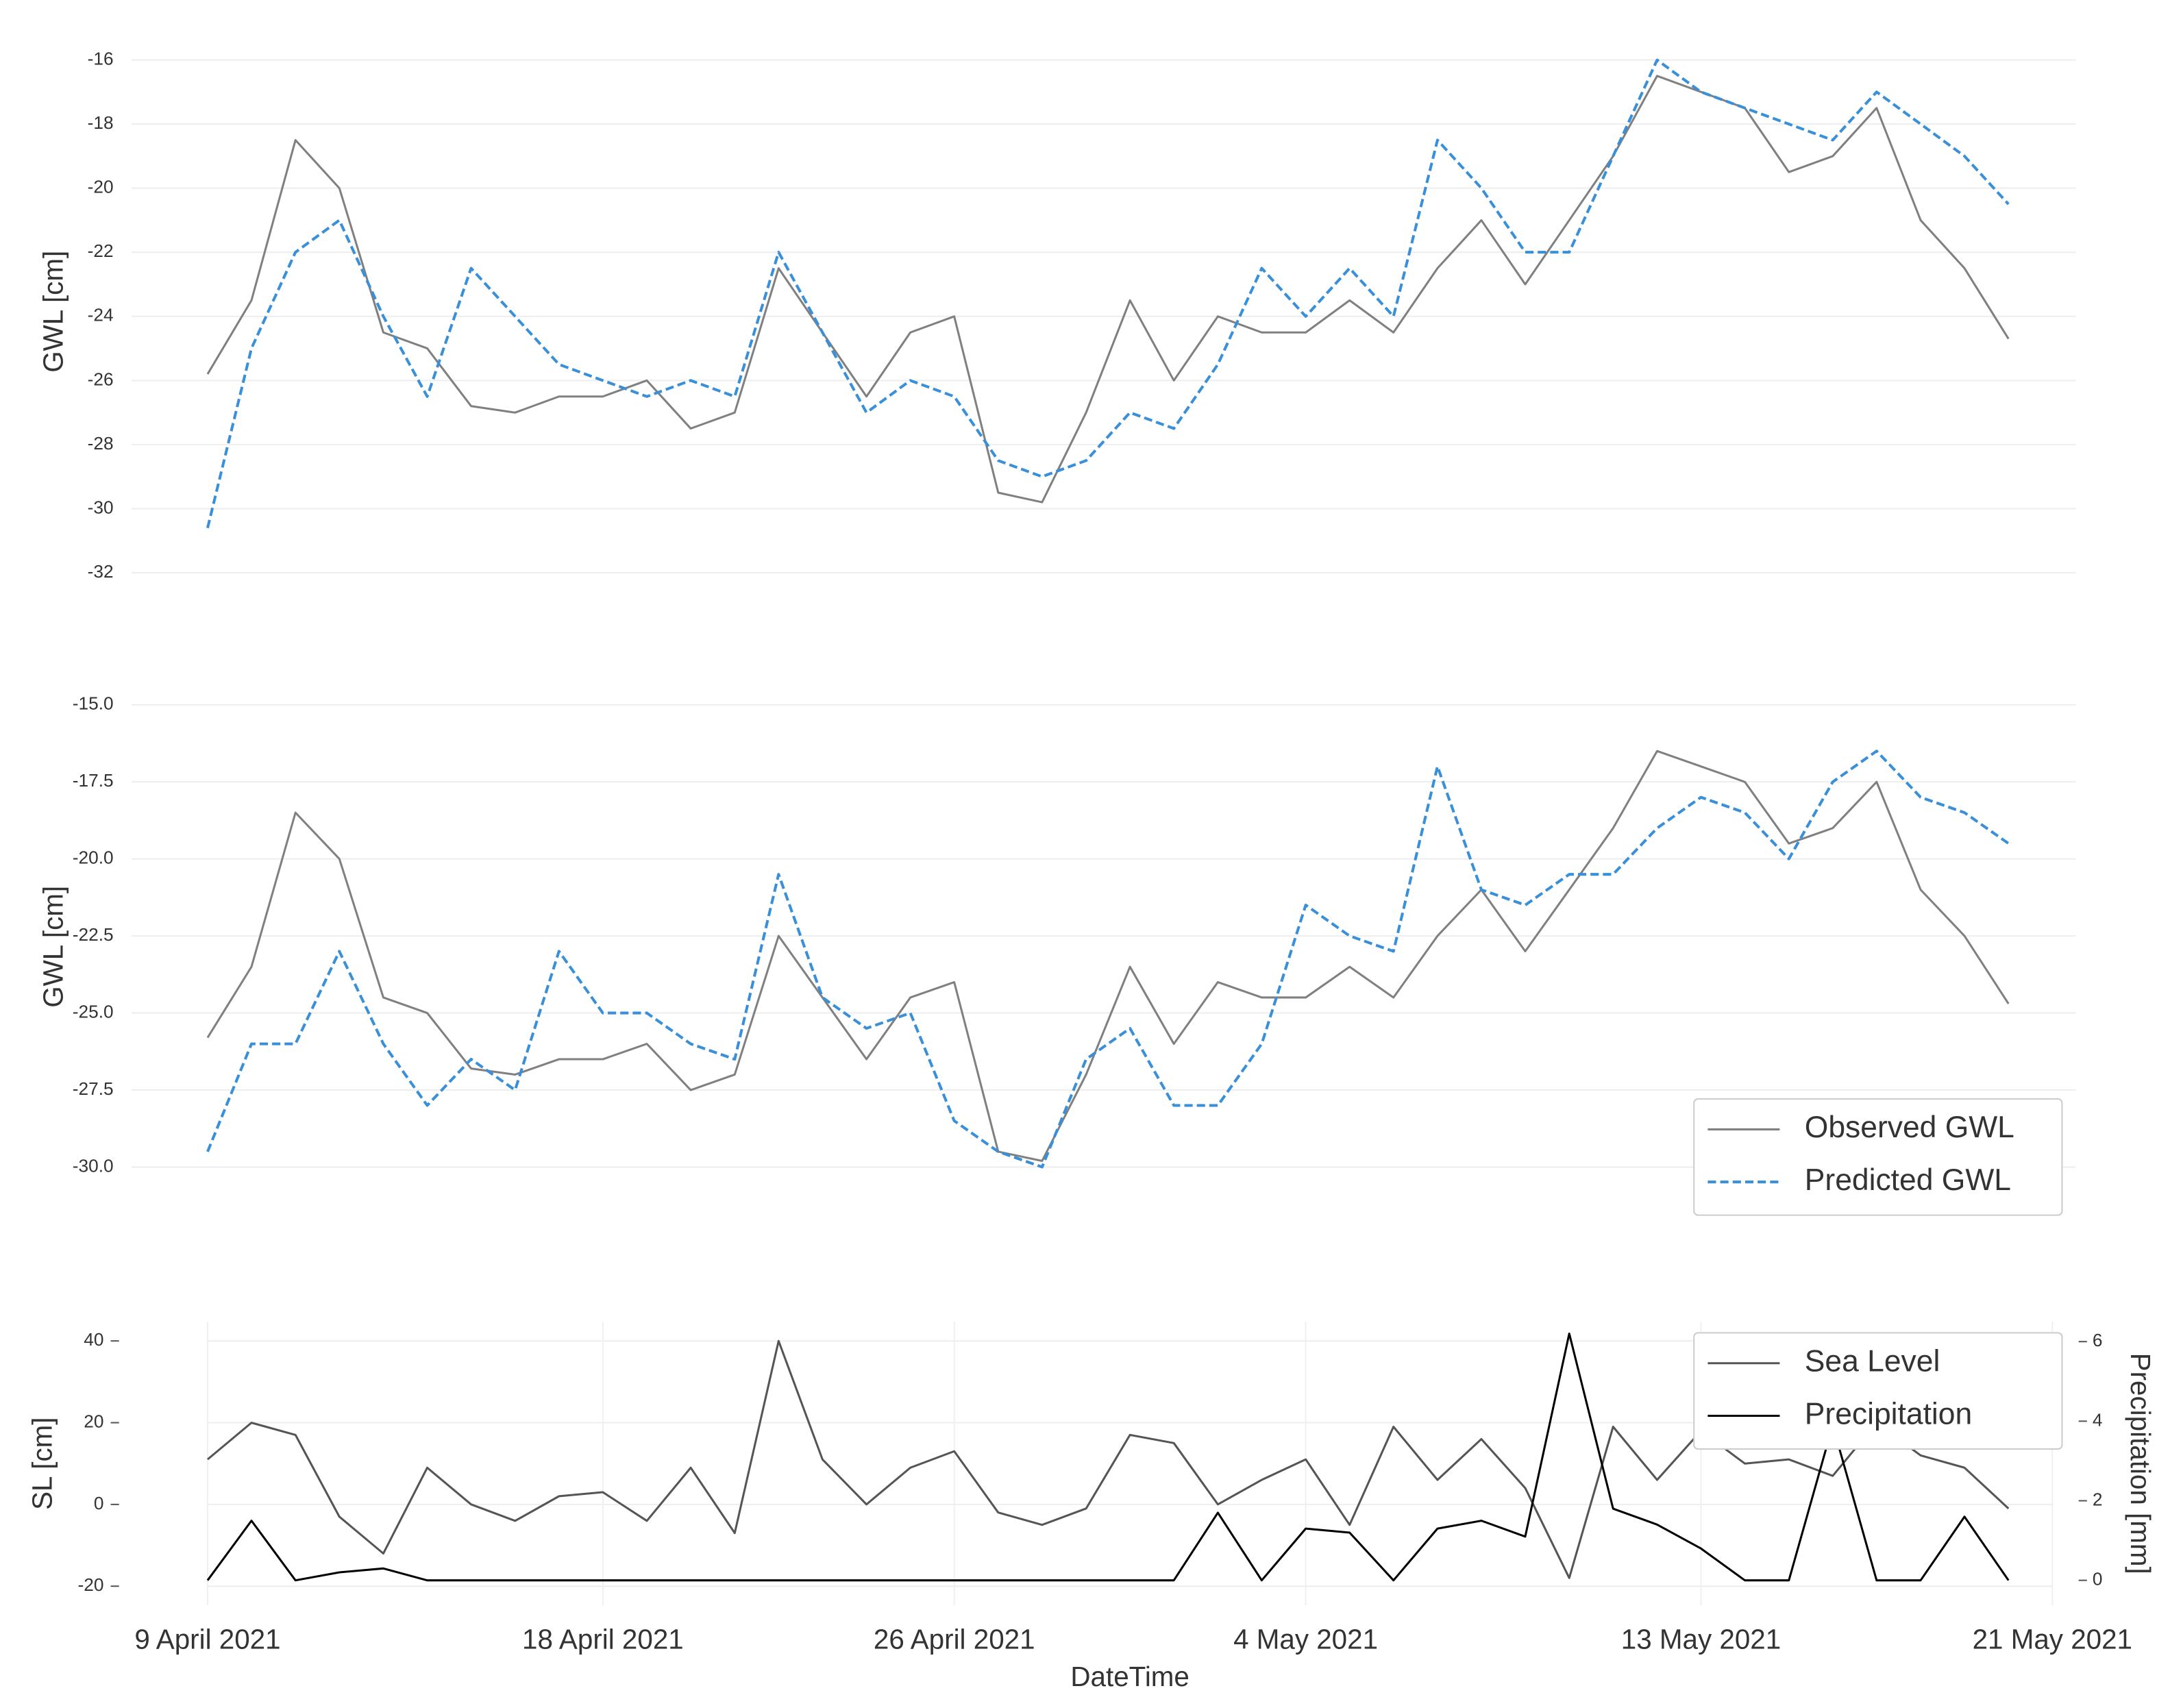 This screenshot has height=1708, width=2170. Describe the element at coordinates (94, 780) in the screenshot. I see `y-tick-label: -17.5` at that location.